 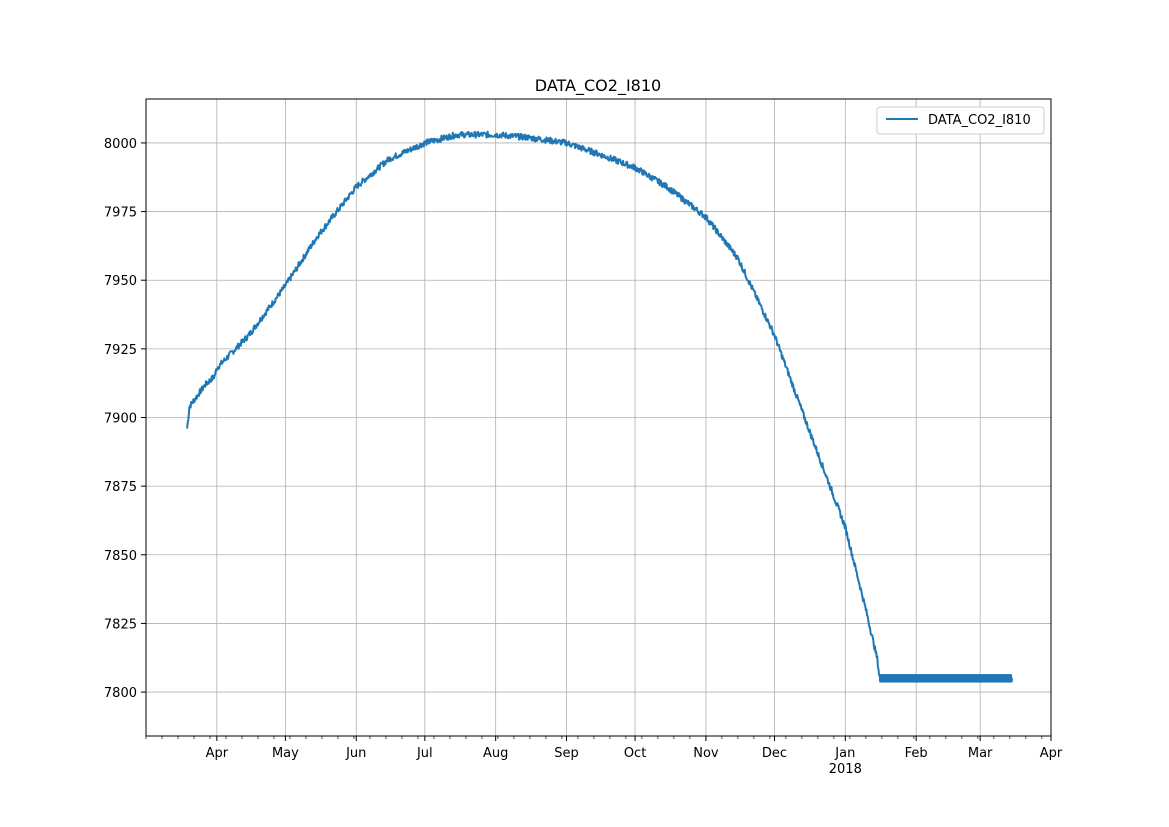 I want to click on x-tick-label: Jul, so click(x=424, y=753).